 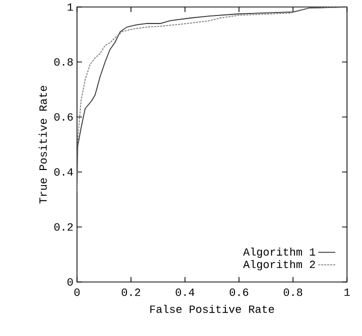 What do you see at coordinates (77, 292) in the screenshot?
I see `x-tick-label: 0` at bounding box center [77, 292].